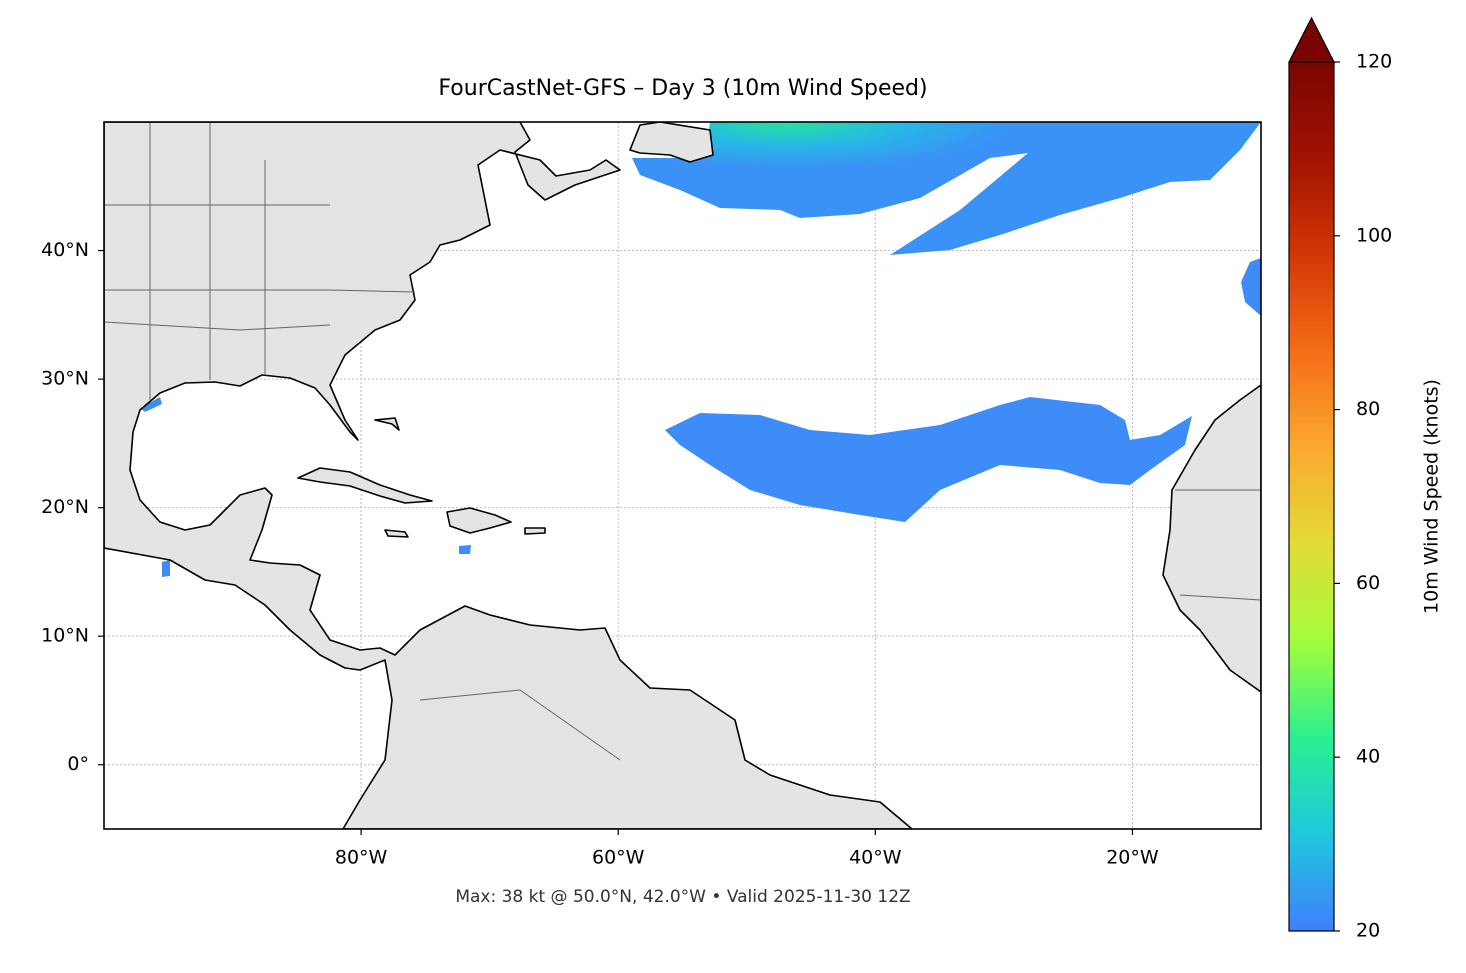 This screenshot has width=1466, height=973. I want to click on x-tick-label: 20°W, so click(1132, 858).